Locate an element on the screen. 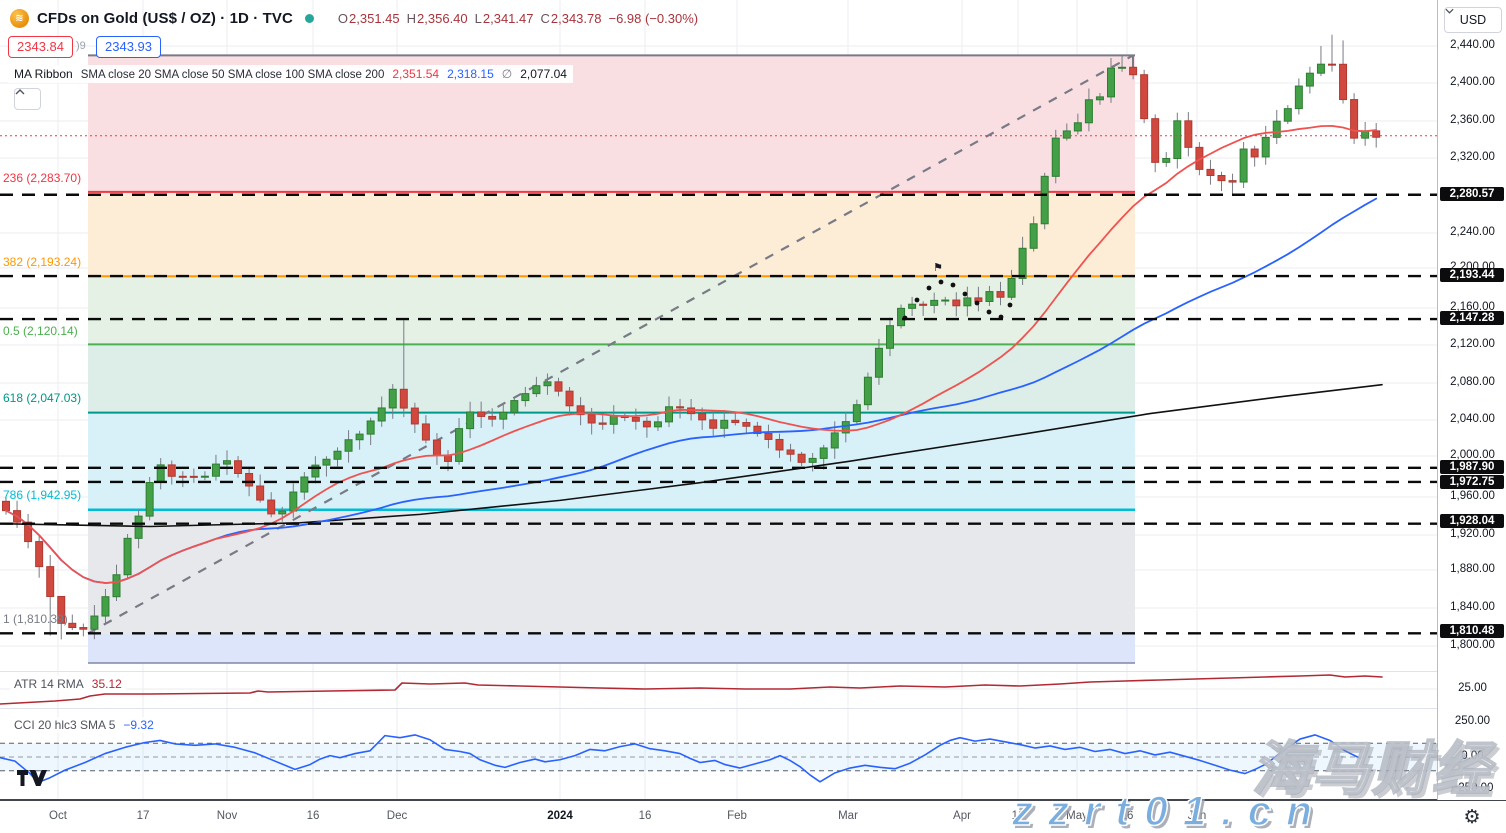 Image resolution: width=1506 pixels, height=833 pixels. axis-tick-label: 1,800.00 is located at coordinates (1472, 645).